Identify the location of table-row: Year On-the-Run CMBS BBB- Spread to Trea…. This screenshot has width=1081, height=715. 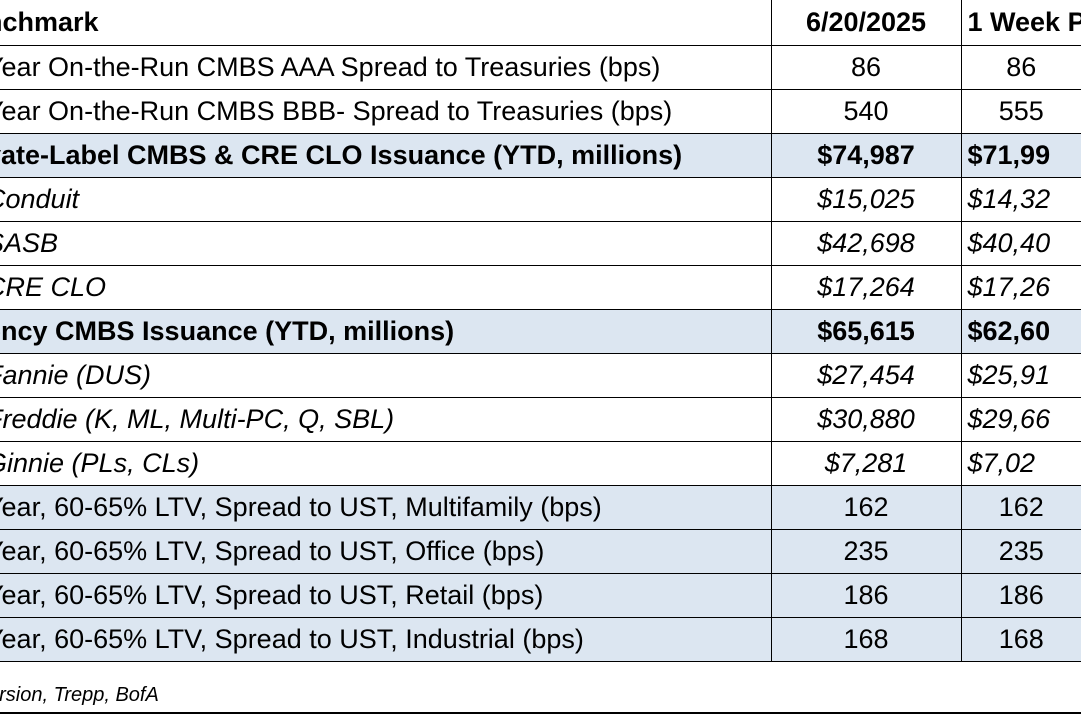
(540, 111).